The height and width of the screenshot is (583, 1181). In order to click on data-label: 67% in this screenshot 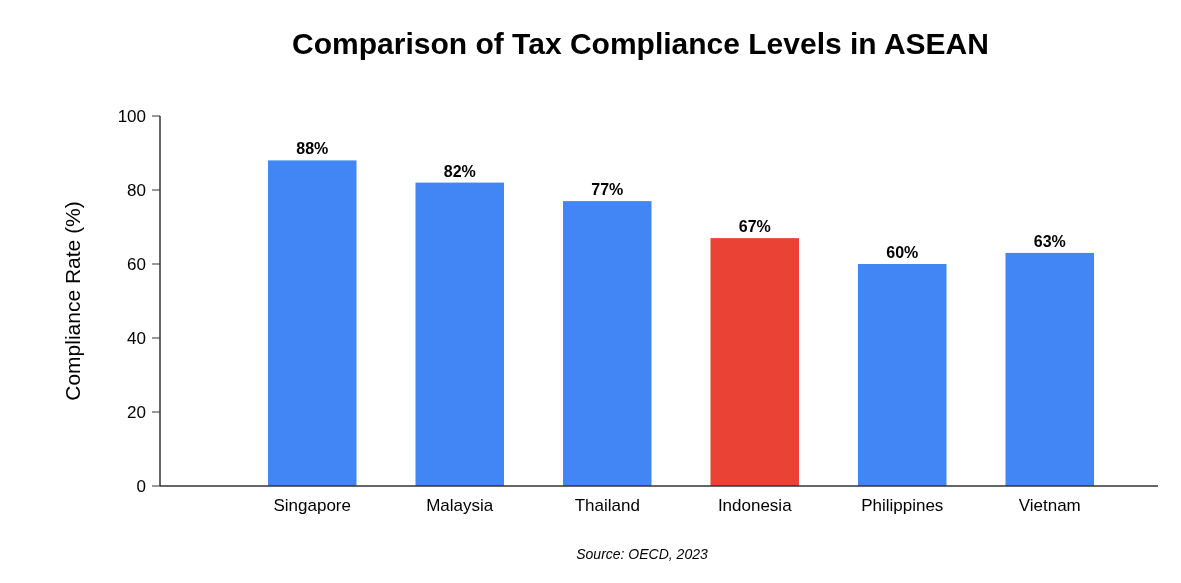, I will do `click(754, 227)`.